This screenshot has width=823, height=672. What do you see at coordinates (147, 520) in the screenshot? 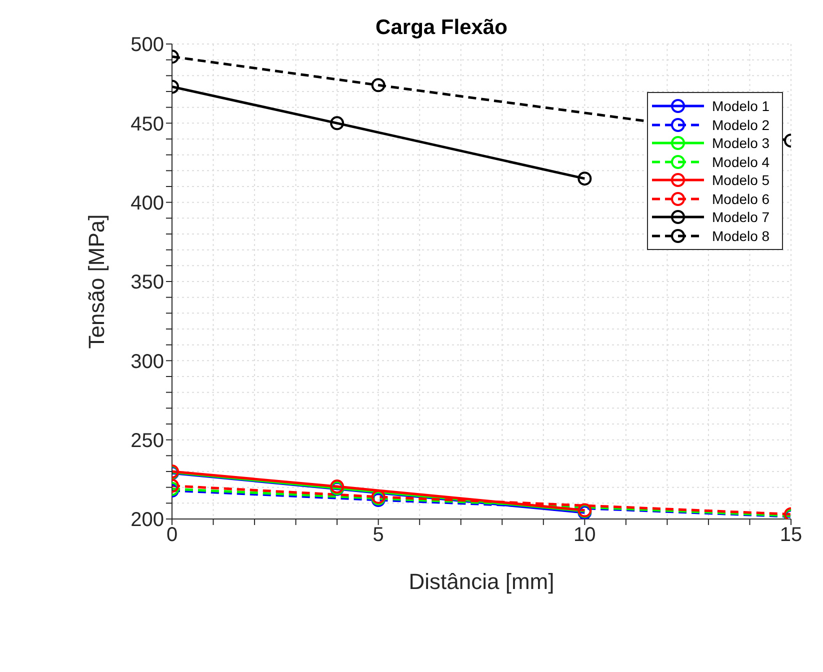
I see `y-tick-label: 200` at bounding box center [147, 520].